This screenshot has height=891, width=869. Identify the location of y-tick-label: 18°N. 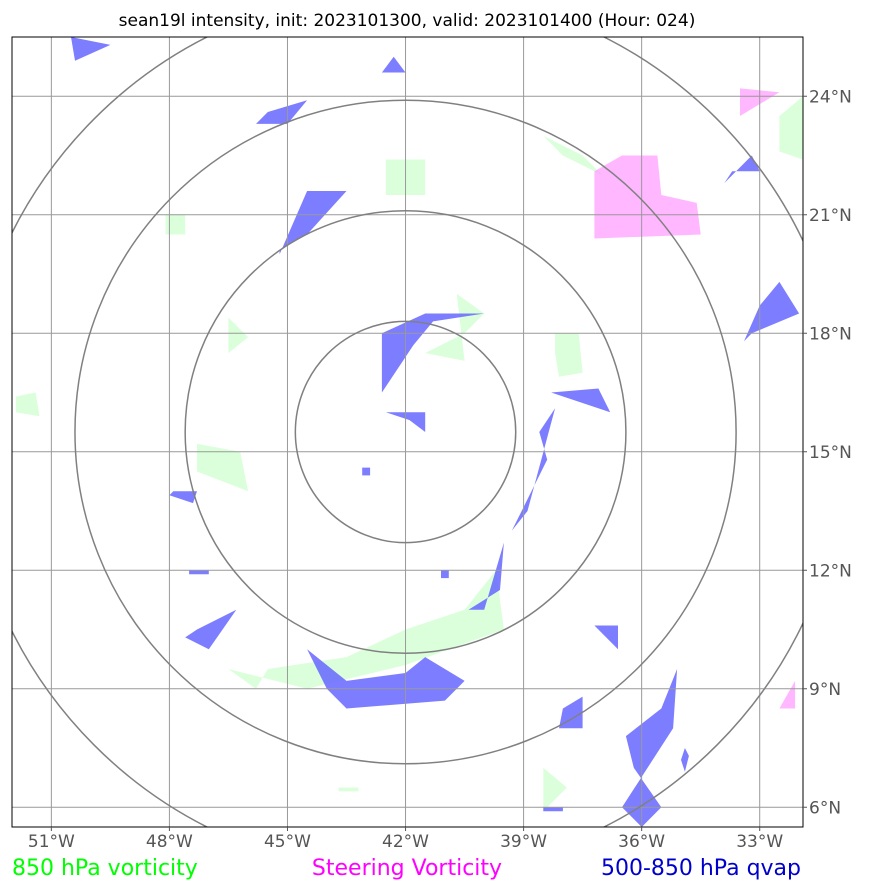
(830, 334).